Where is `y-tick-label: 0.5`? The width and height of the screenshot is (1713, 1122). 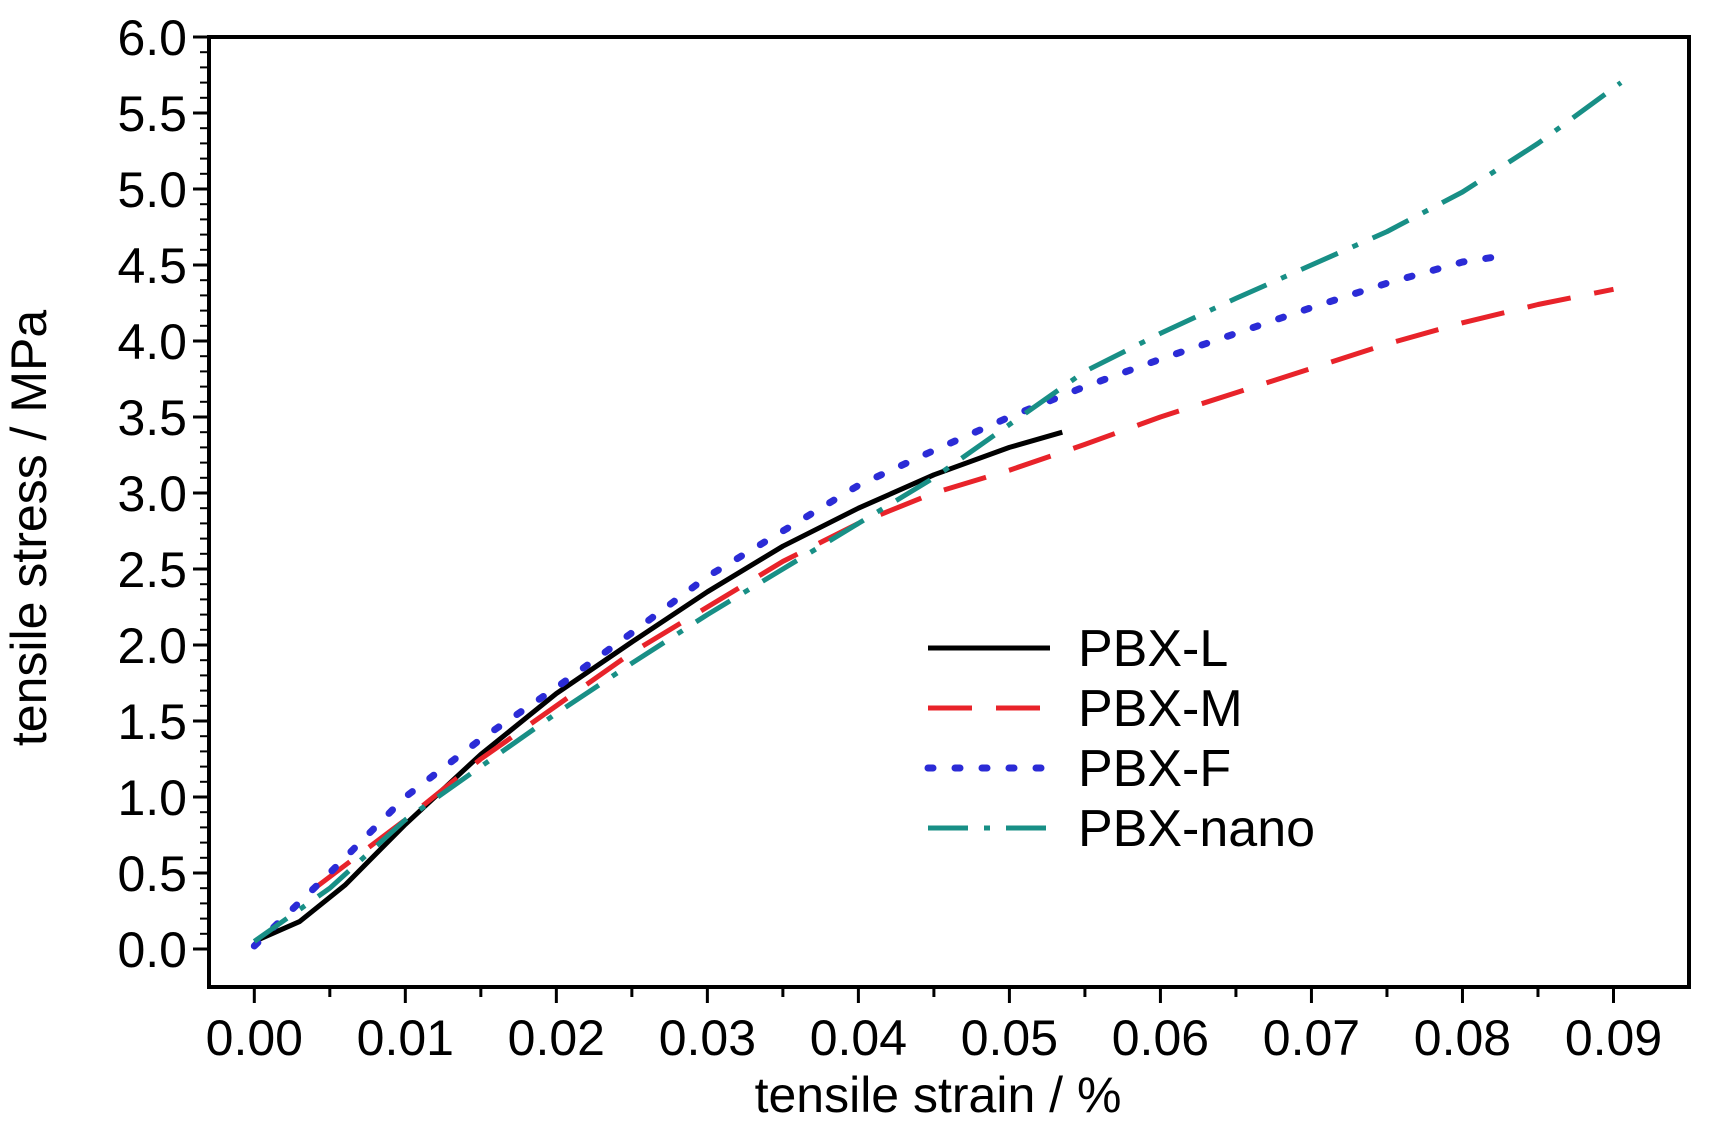
y-tick-label: 0.5 is located at coordinates (152, 874).